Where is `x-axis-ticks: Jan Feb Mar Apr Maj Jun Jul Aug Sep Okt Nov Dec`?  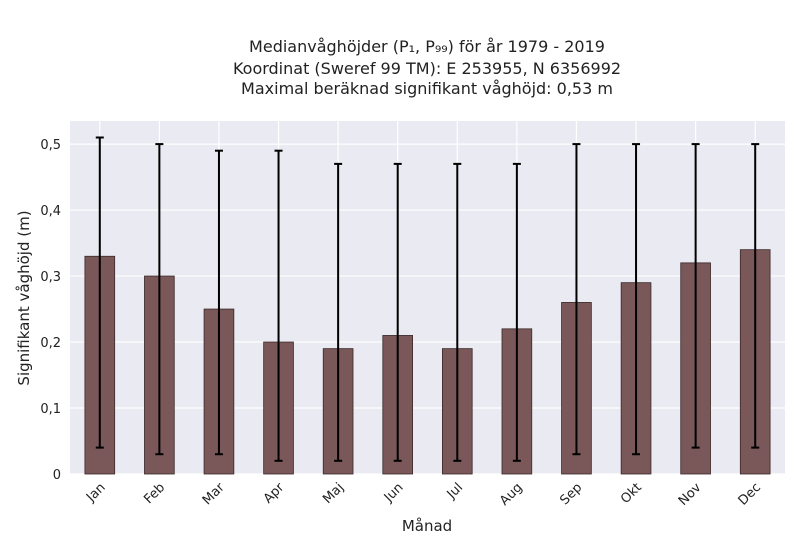 x-axis-ticks: Jan Feb Mar Apr Maj Jun Jul Aug Sep Okt Nov Dec is located at coordinates (423, 494).